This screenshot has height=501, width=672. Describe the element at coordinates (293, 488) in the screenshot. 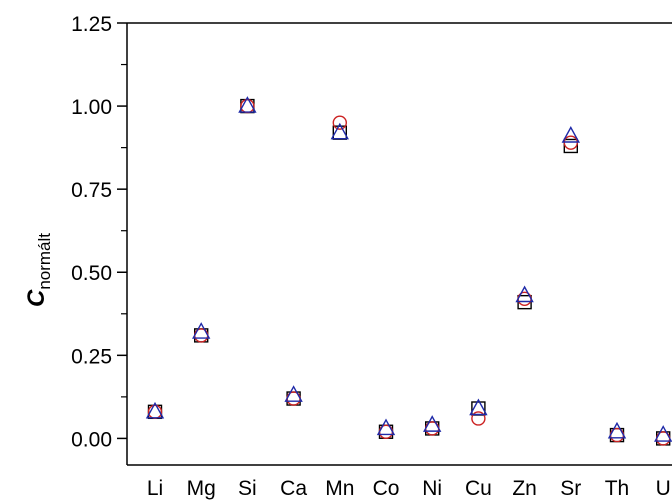

I see `x-tick-label: Ca` at that location.